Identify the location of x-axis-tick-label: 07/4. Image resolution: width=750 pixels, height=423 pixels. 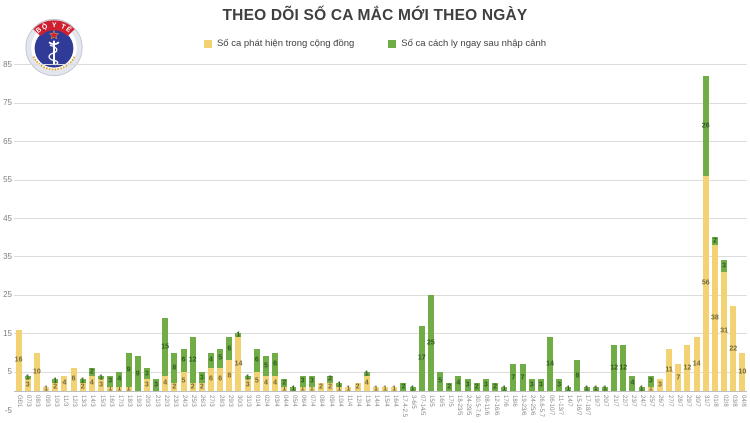
(312, 401).